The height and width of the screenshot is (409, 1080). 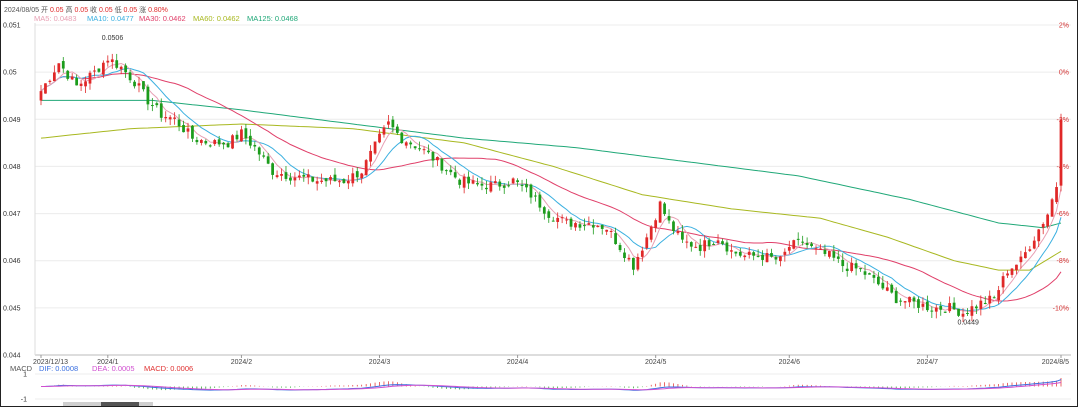 What do you see at coordinates (12, 191) in the screenshot?
I see `y-axis-left: 0.051 0.05 0.049 0.048 0.047 0.046 0.045 0.044` at bounding box center [12, 191].